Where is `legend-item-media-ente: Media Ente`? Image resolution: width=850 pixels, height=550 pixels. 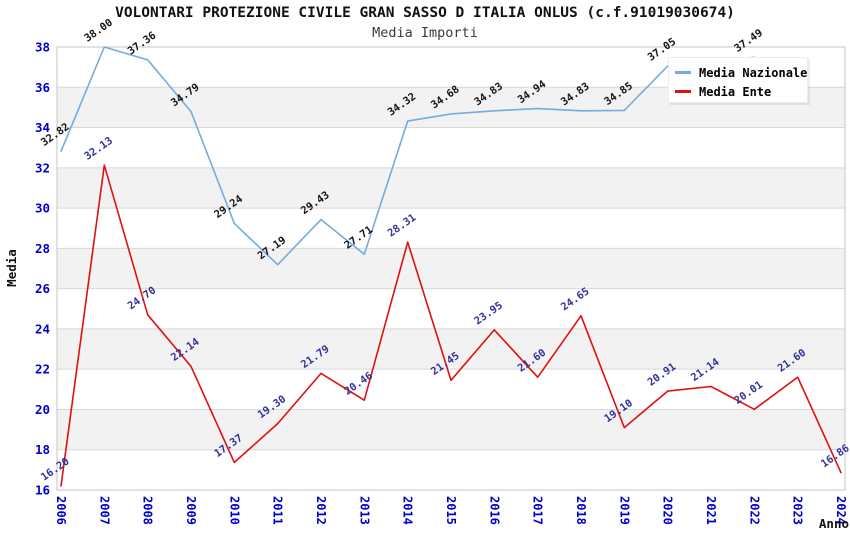 legend-item-media-ente: Media Ente is located at coordinates (741, 91).